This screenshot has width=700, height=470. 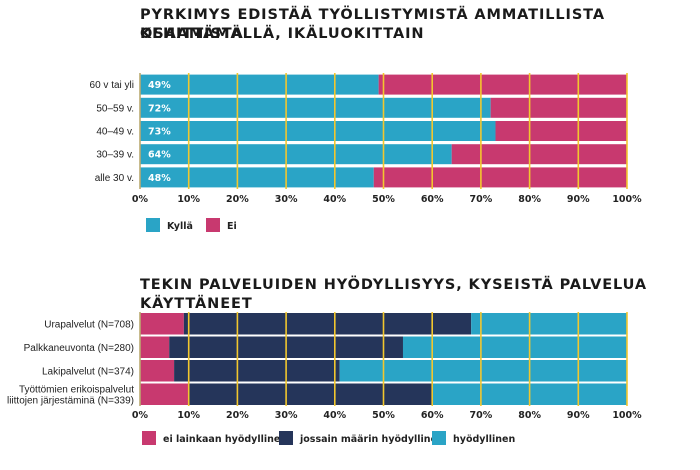 What do you see at coordinates (180, 226) in the screenshot?
I see `legend-label: Kyllä` at bounding box center [180, 226].